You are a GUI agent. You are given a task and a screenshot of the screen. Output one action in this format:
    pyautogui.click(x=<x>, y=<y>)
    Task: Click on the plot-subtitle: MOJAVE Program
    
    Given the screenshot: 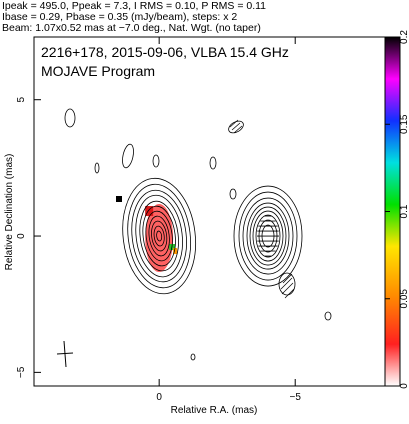 What is the action you would take?
    pyautogui.click(x=98, y=71)
    